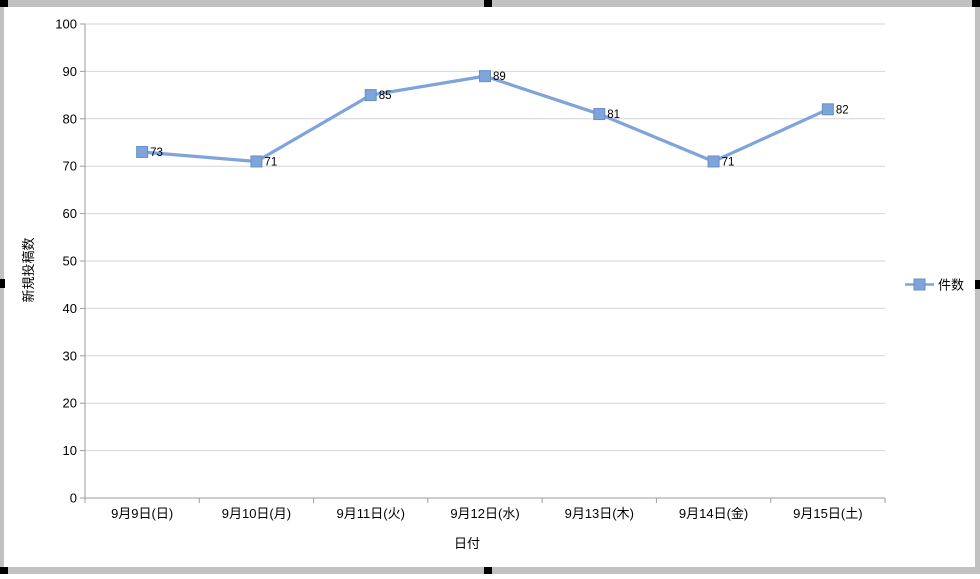 The height and width of the screenshot is (579, 980). What do you see at coordinates (4, 570) in the screenshot?
I see `selection-handle-bottom-left` at bounding box center [4, 570].